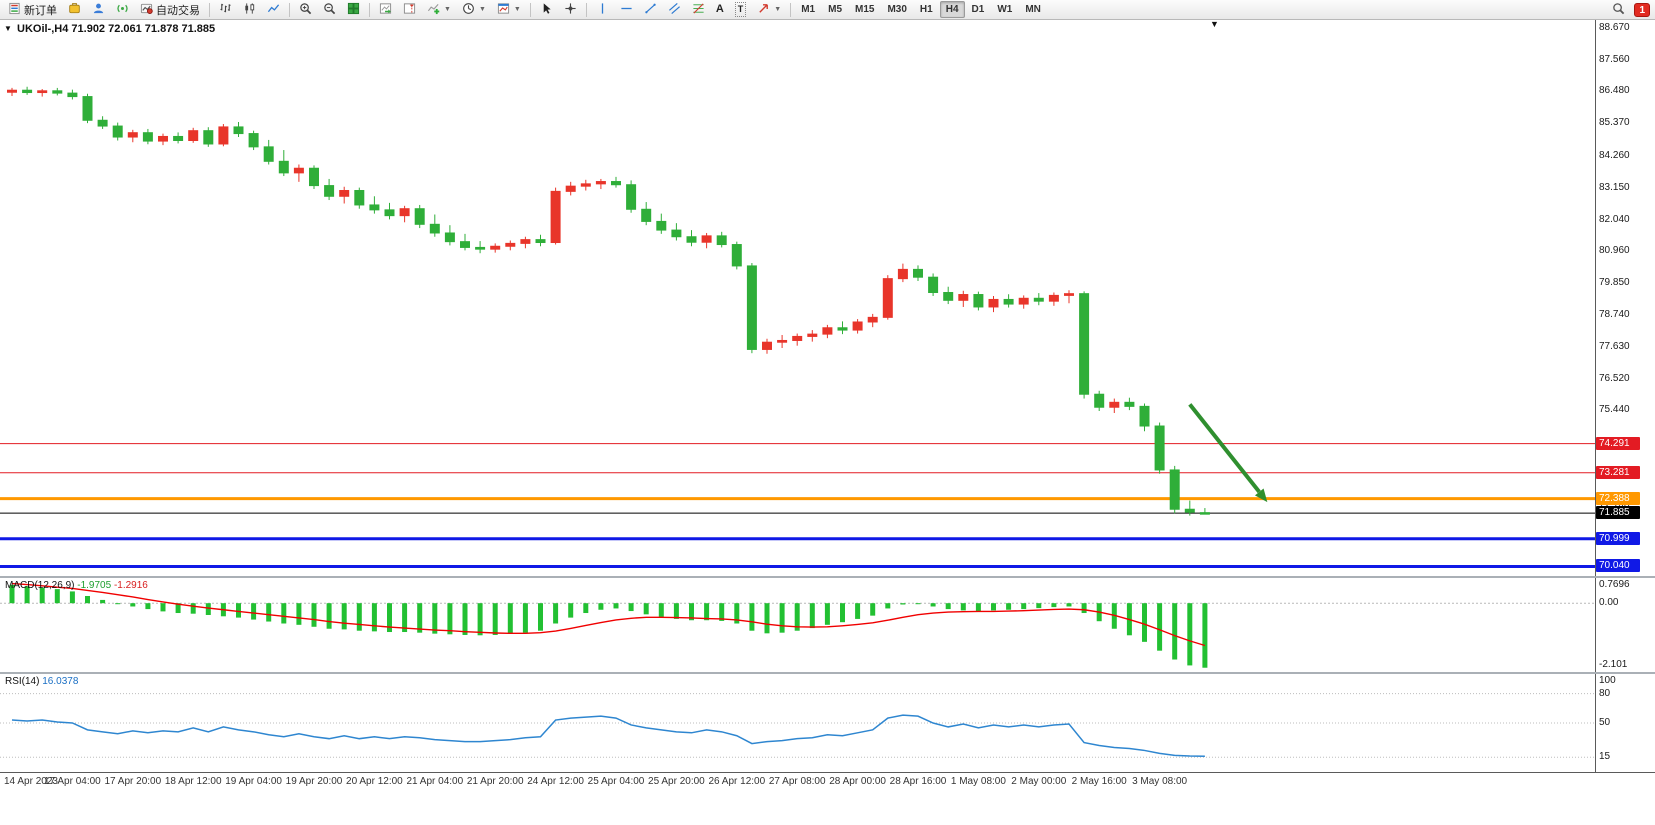 Image resolution: width=1655 pixels, height=825 pixels. What do you see at coordinates (650, 10) in the screenshot?
I see `trendline-button` at bounding box center [650, 10].